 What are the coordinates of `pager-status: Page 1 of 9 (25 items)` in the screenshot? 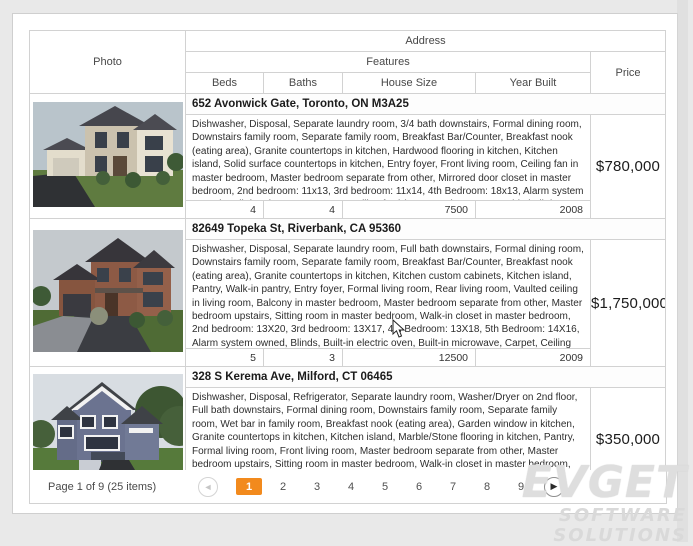 It's located at (102, 486).